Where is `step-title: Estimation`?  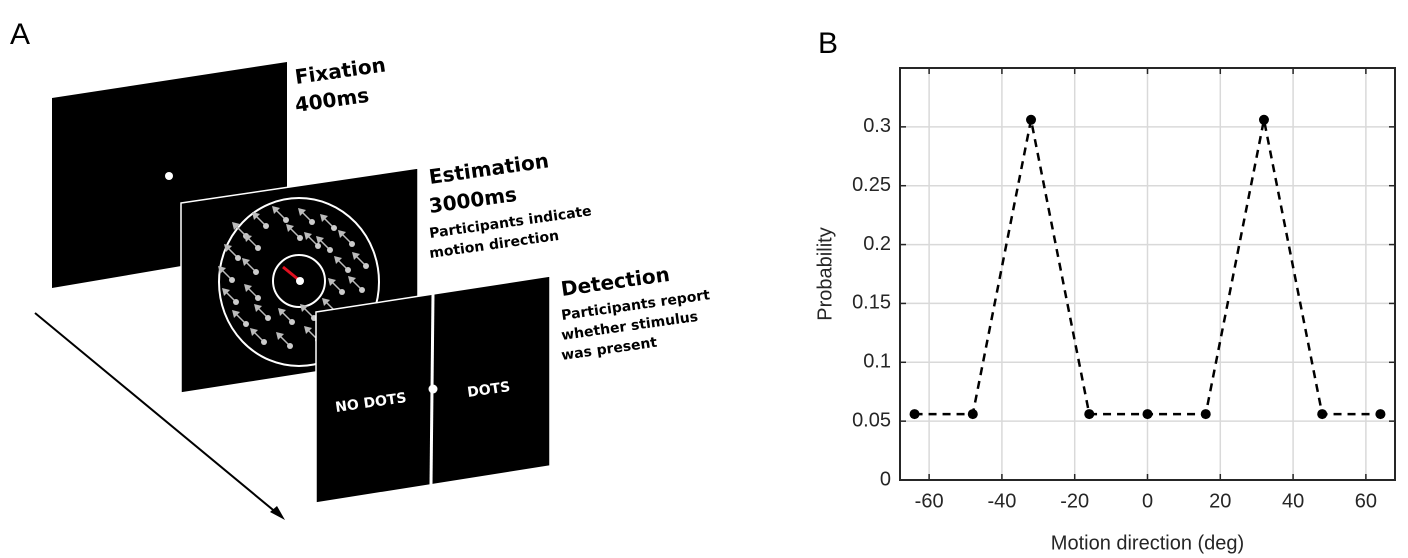
step-title: Estimation is located at coordinates (488, 168).